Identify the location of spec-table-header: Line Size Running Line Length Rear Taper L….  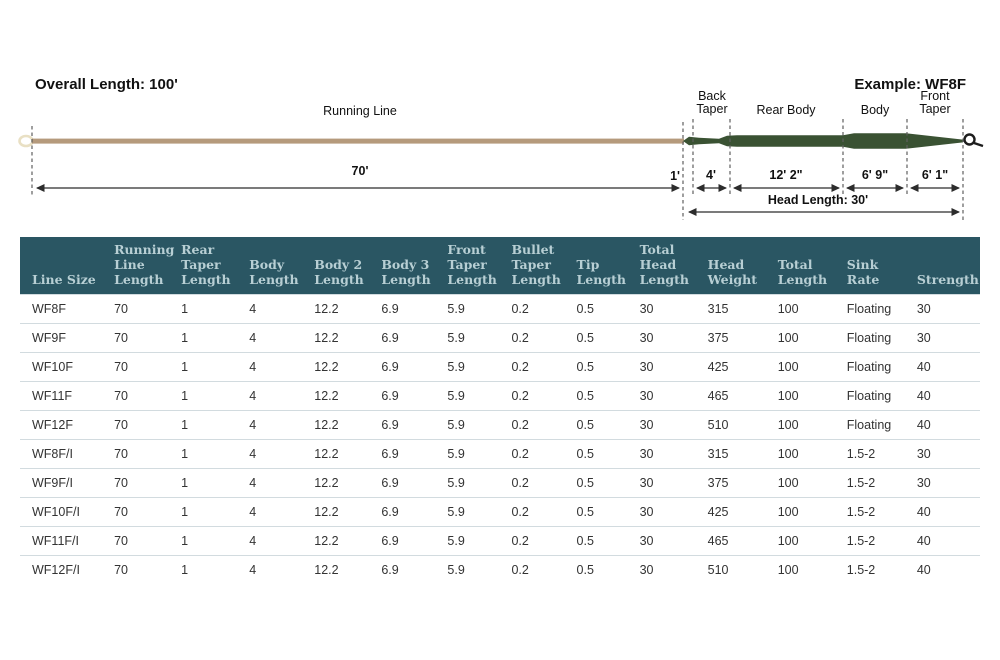
(500, 266).